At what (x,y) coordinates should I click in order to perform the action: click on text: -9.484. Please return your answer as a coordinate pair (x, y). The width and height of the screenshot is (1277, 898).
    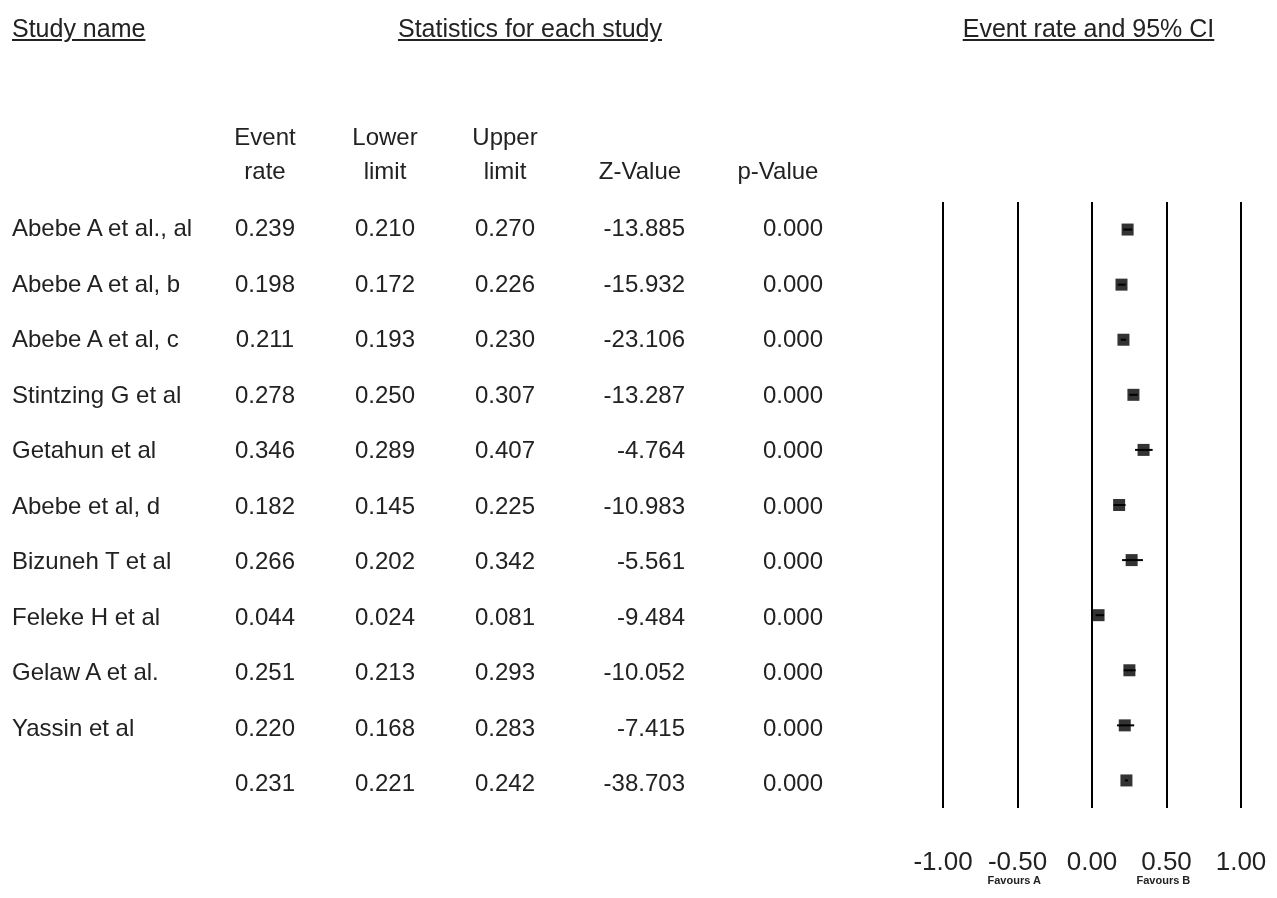
    Looking at the image, I should click on (650, 616).